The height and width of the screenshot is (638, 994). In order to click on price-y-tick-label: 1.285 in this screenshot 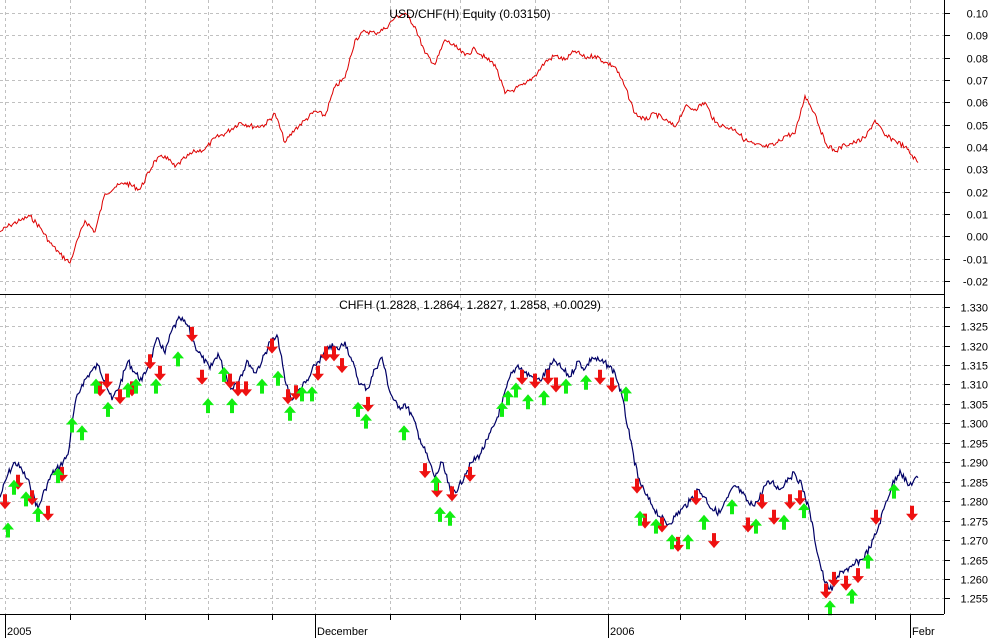, I will do `click(974, 484)`.